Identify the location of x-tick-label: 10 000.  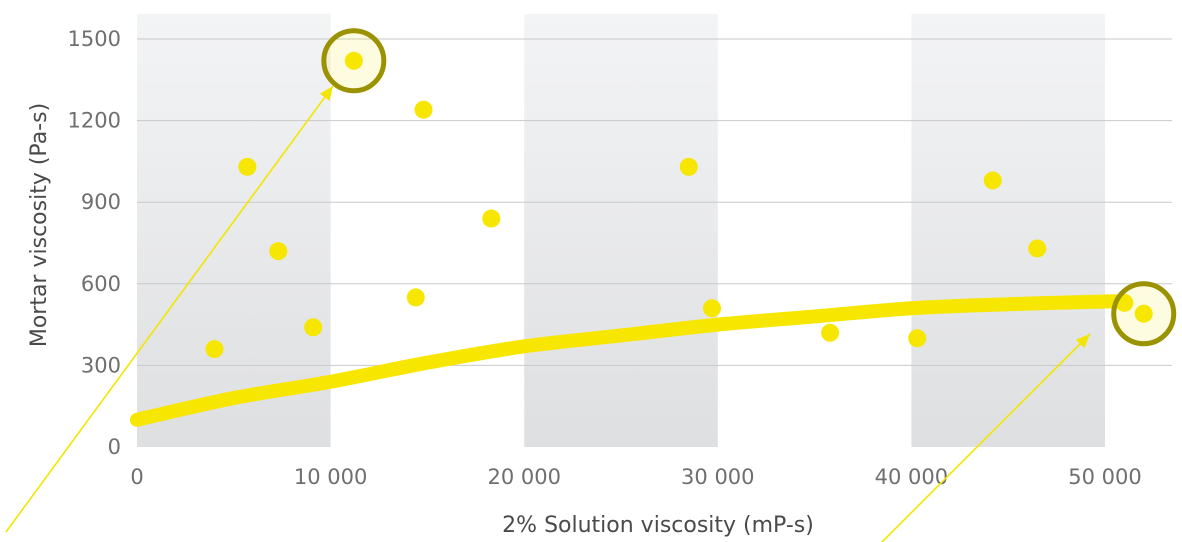
(330, 477).